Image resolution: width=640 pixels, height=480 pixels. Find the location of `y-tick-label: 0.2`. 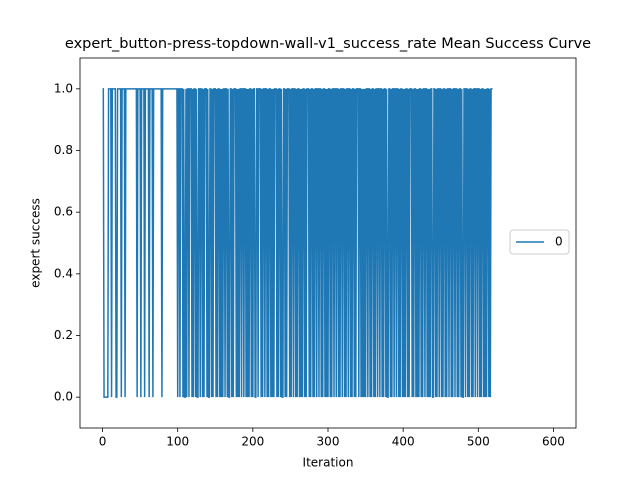

y-tick-label: 0.2 is located at coordinates (63, 335).